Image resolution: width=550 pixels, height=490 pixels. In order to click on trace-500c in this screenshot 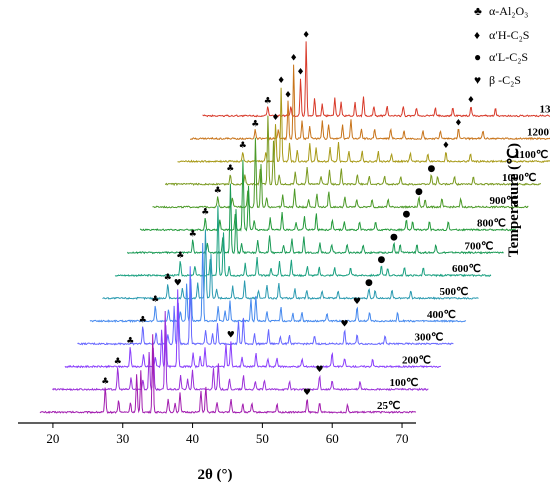, I will do `click(290, 265)`.